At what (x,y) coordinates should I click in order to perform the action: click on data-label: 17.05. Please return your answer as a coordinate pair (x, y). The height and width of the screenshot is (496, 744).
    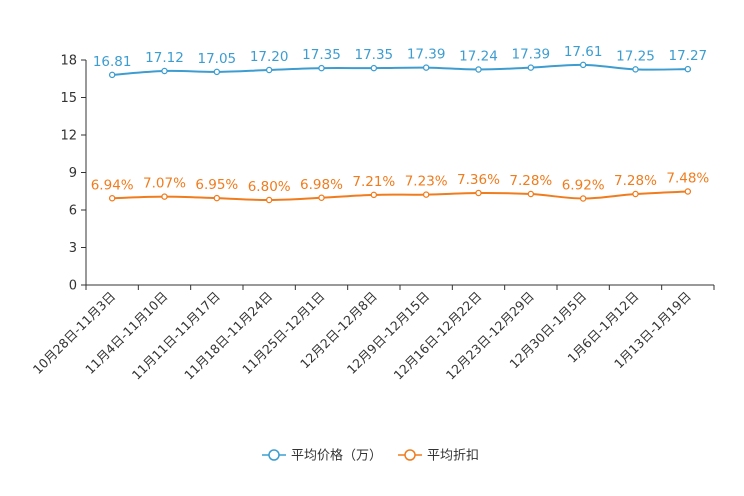
    Looking at the image, I should click on (217, 59).